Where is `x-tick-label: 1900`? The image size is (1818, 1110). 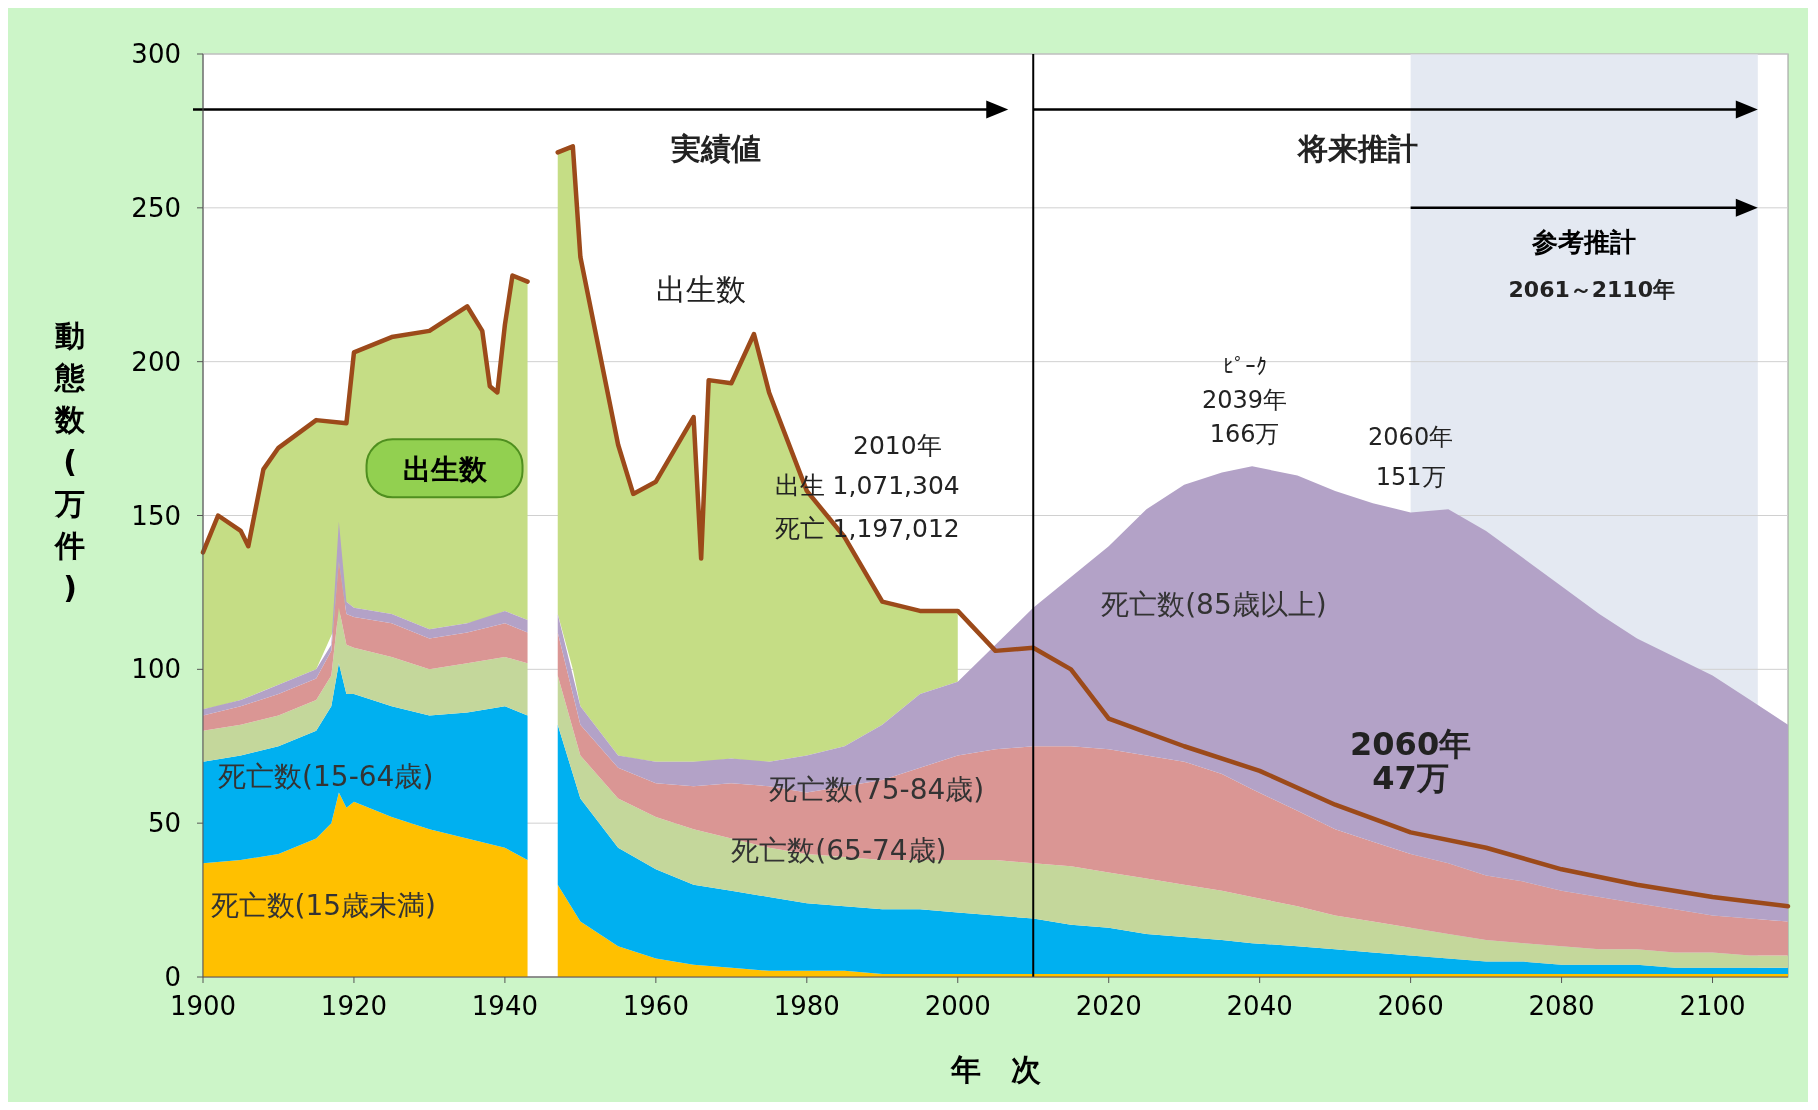
x-tick-label: 1900 is located at coordinates (203, 1006).